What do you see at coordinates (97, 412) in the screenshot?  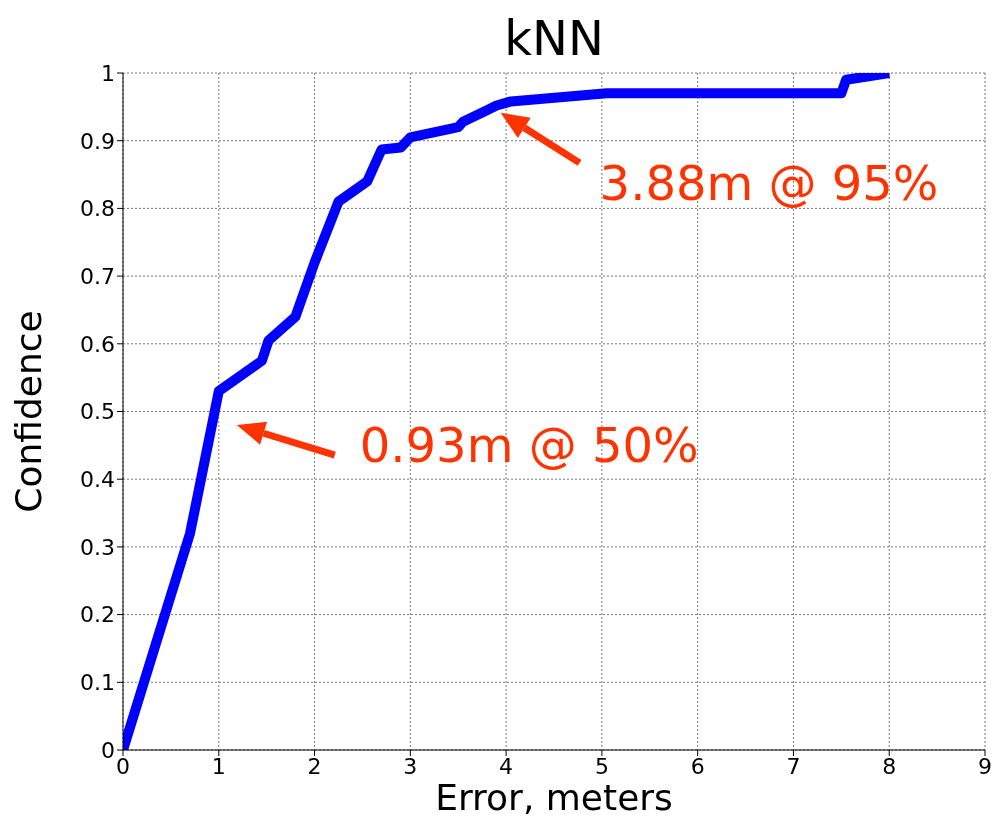 I see `y-tick-label: 0.5` at bounding box center [97, 412].